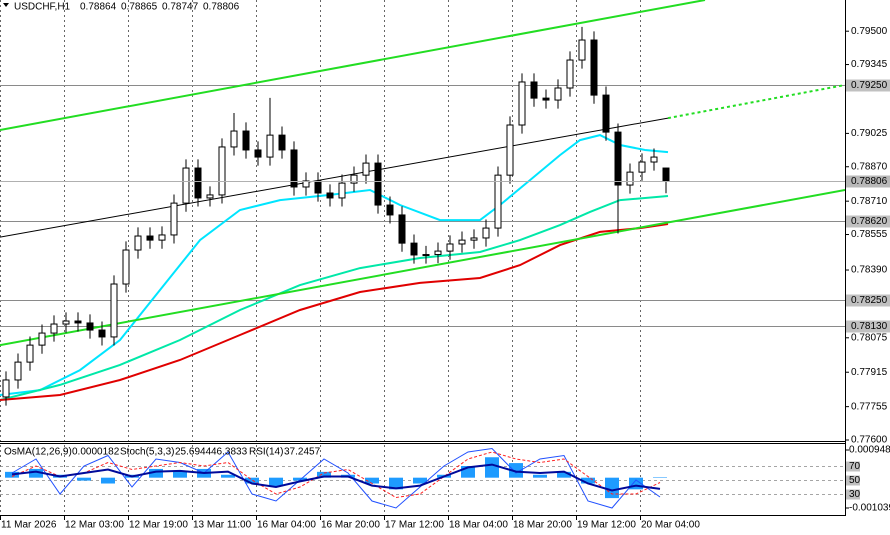 Image resolution: width=890 pixels, height=535 pixels. Describe the element at coordinates (869, 201) in the screenshot. I see `y-tick-label: 0.78710` at that location.